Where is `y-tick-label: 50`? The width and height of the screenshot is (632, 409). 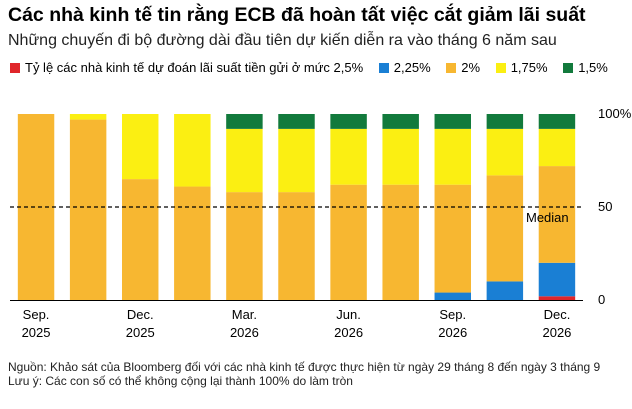
y-tick-label: 50 is located at coordinates (605, 206).